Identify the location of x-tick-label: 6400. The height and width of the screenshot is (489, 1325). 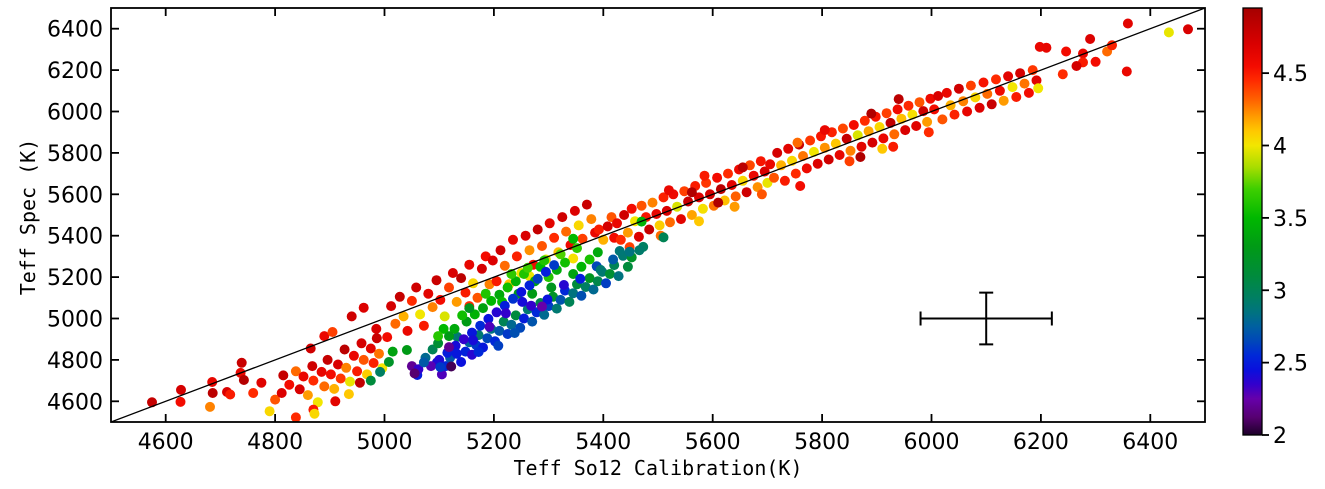
(1150, 442).